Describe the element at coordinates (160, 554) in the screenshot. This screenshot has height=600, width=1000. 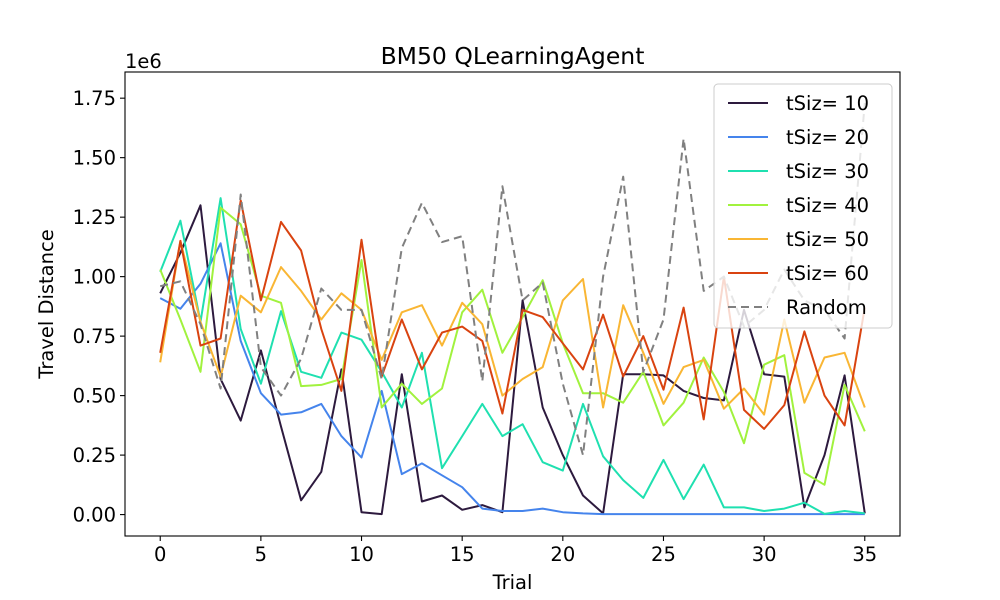
I see `x-tick-label: 0` at that location.